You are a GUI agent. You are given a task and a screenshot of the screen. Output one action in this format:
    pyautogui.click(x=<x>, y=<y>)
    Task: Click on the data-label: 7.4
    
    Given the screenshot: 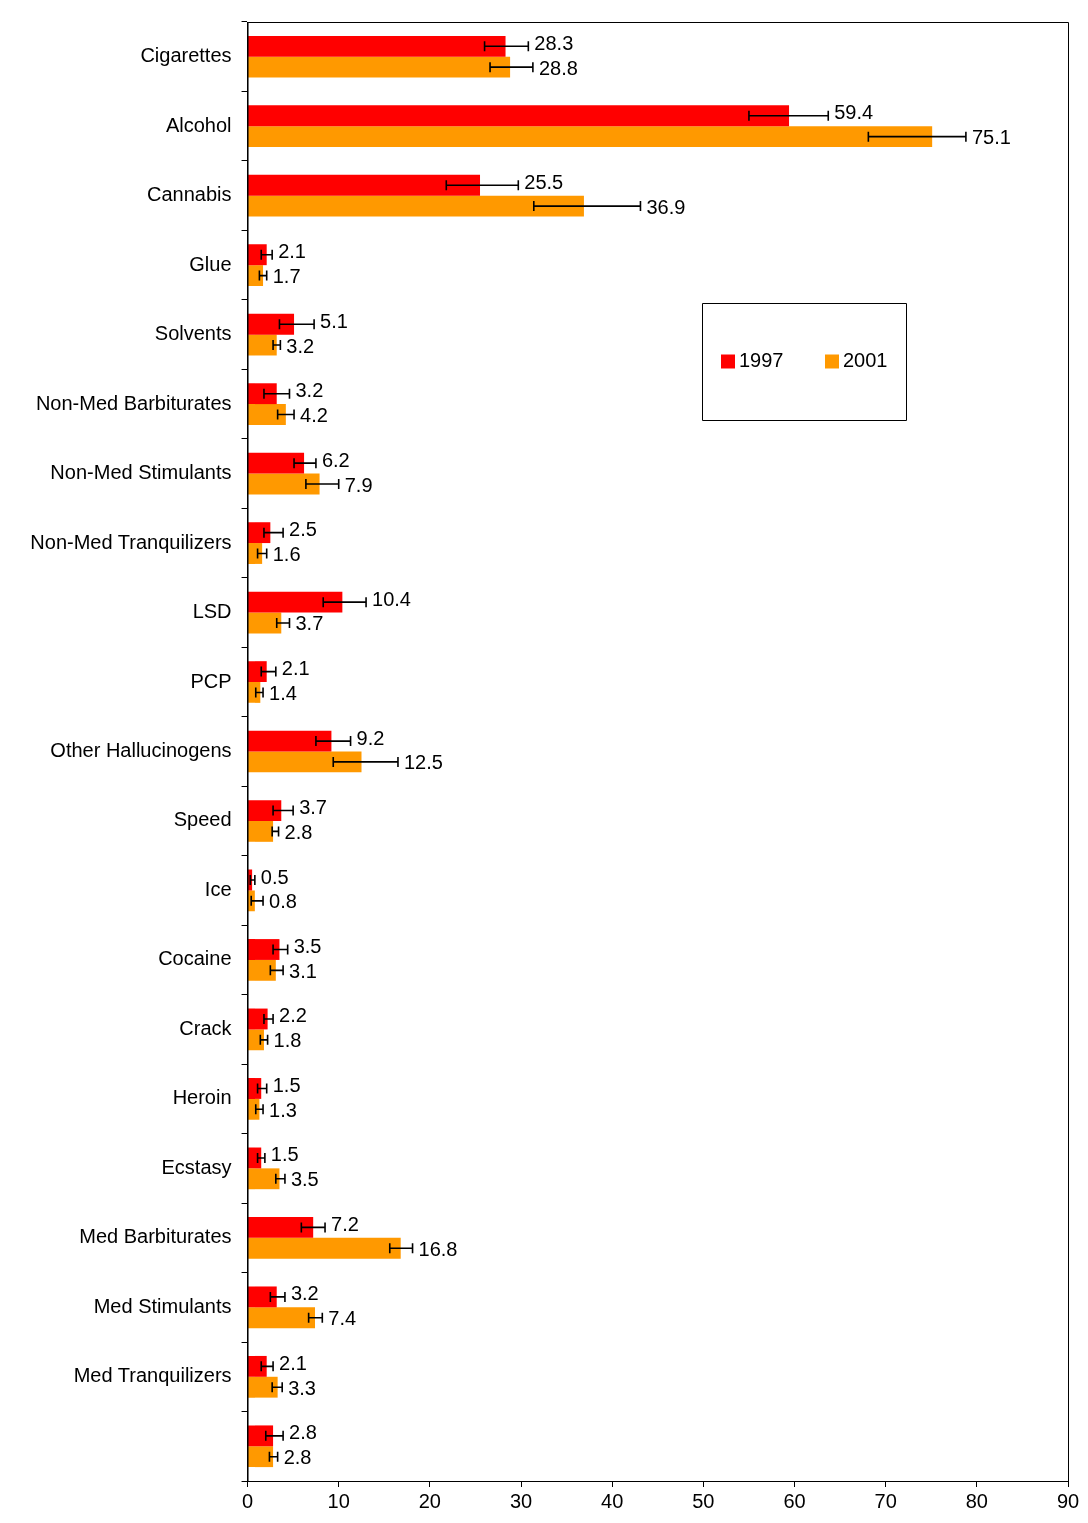 What is the action you would take?
    pyautogui.click(x=342, y=1318)
    